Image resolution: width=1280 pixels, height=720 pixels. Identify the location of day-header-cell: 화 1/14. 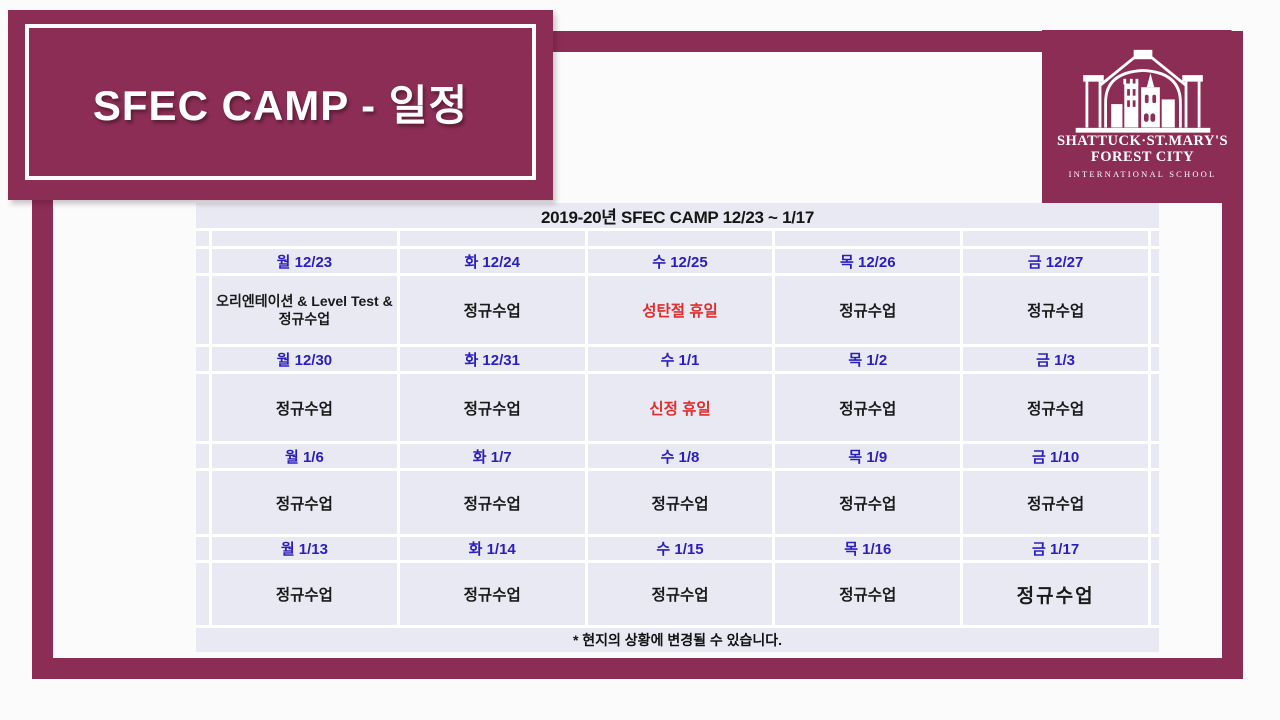
(492, 548).